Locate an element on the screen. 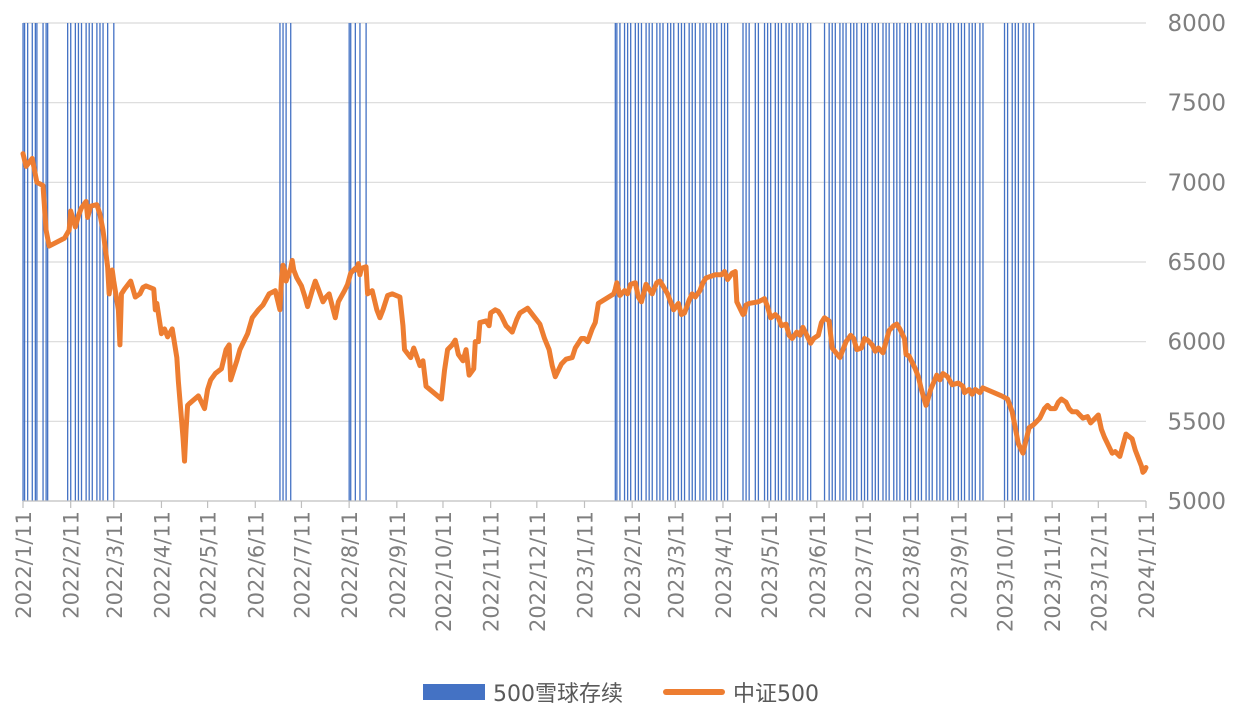 The image size is (1242, 715). x-tick-label-13: 2023/2/11 is located at coordinates (633, 565).